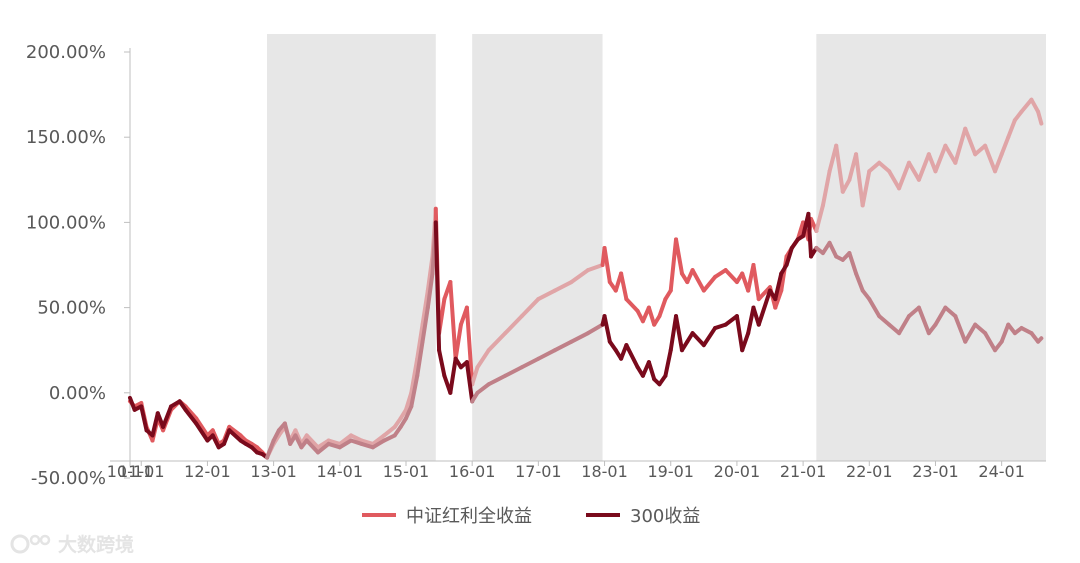  What do you see at coordinates (665, 516) in the screenshot?
I see `legend-label-csi300: 300收益` at bounding box center [665, 516].